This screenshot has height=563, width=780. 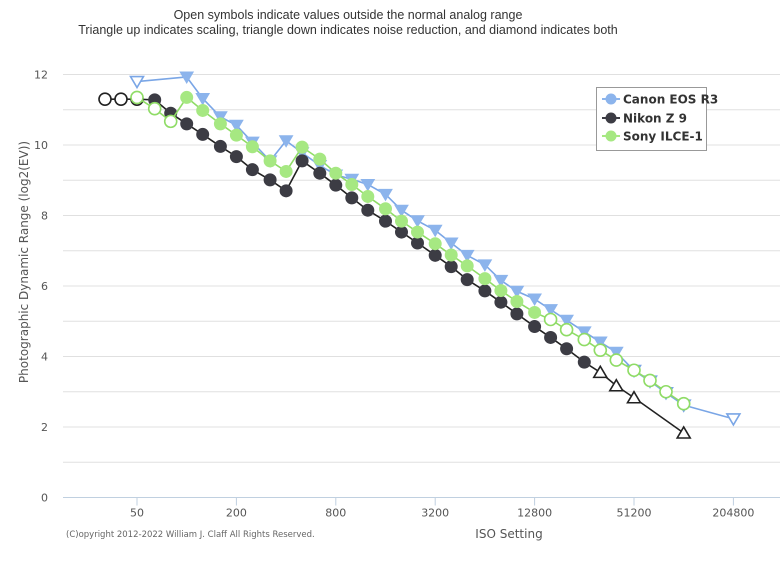 I want to click on legend-item-sony: Sony ILCE-1, so click(x=652, y=137).